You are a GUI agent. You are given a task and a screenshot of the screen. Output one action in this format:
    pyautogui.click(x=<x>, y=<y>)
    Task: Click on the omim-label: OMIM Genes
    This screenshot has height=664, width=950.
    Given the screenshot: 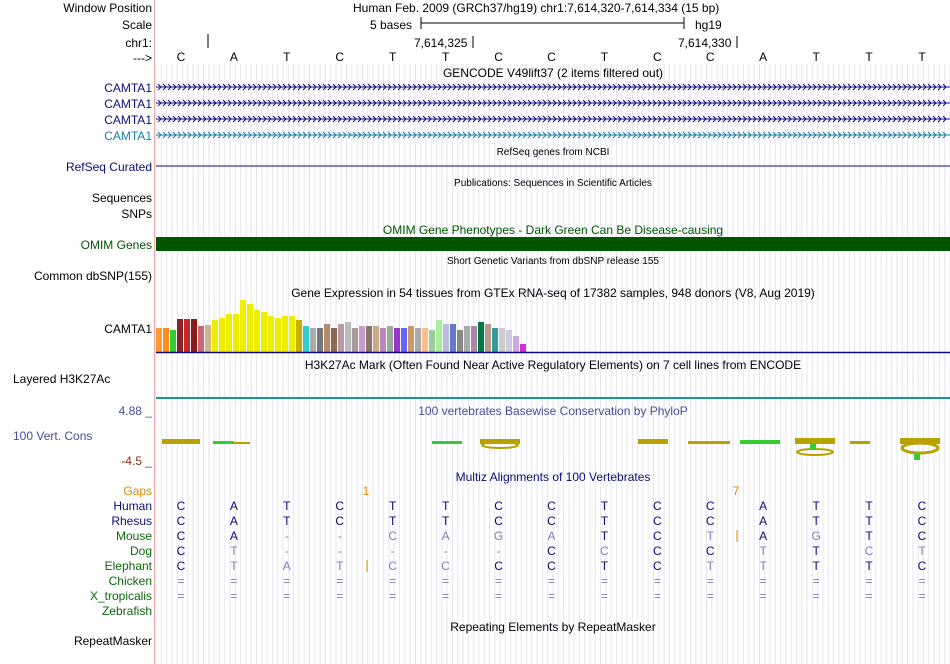 What is the action you would take?
    pyautogui.click(x=116, y=245)
    